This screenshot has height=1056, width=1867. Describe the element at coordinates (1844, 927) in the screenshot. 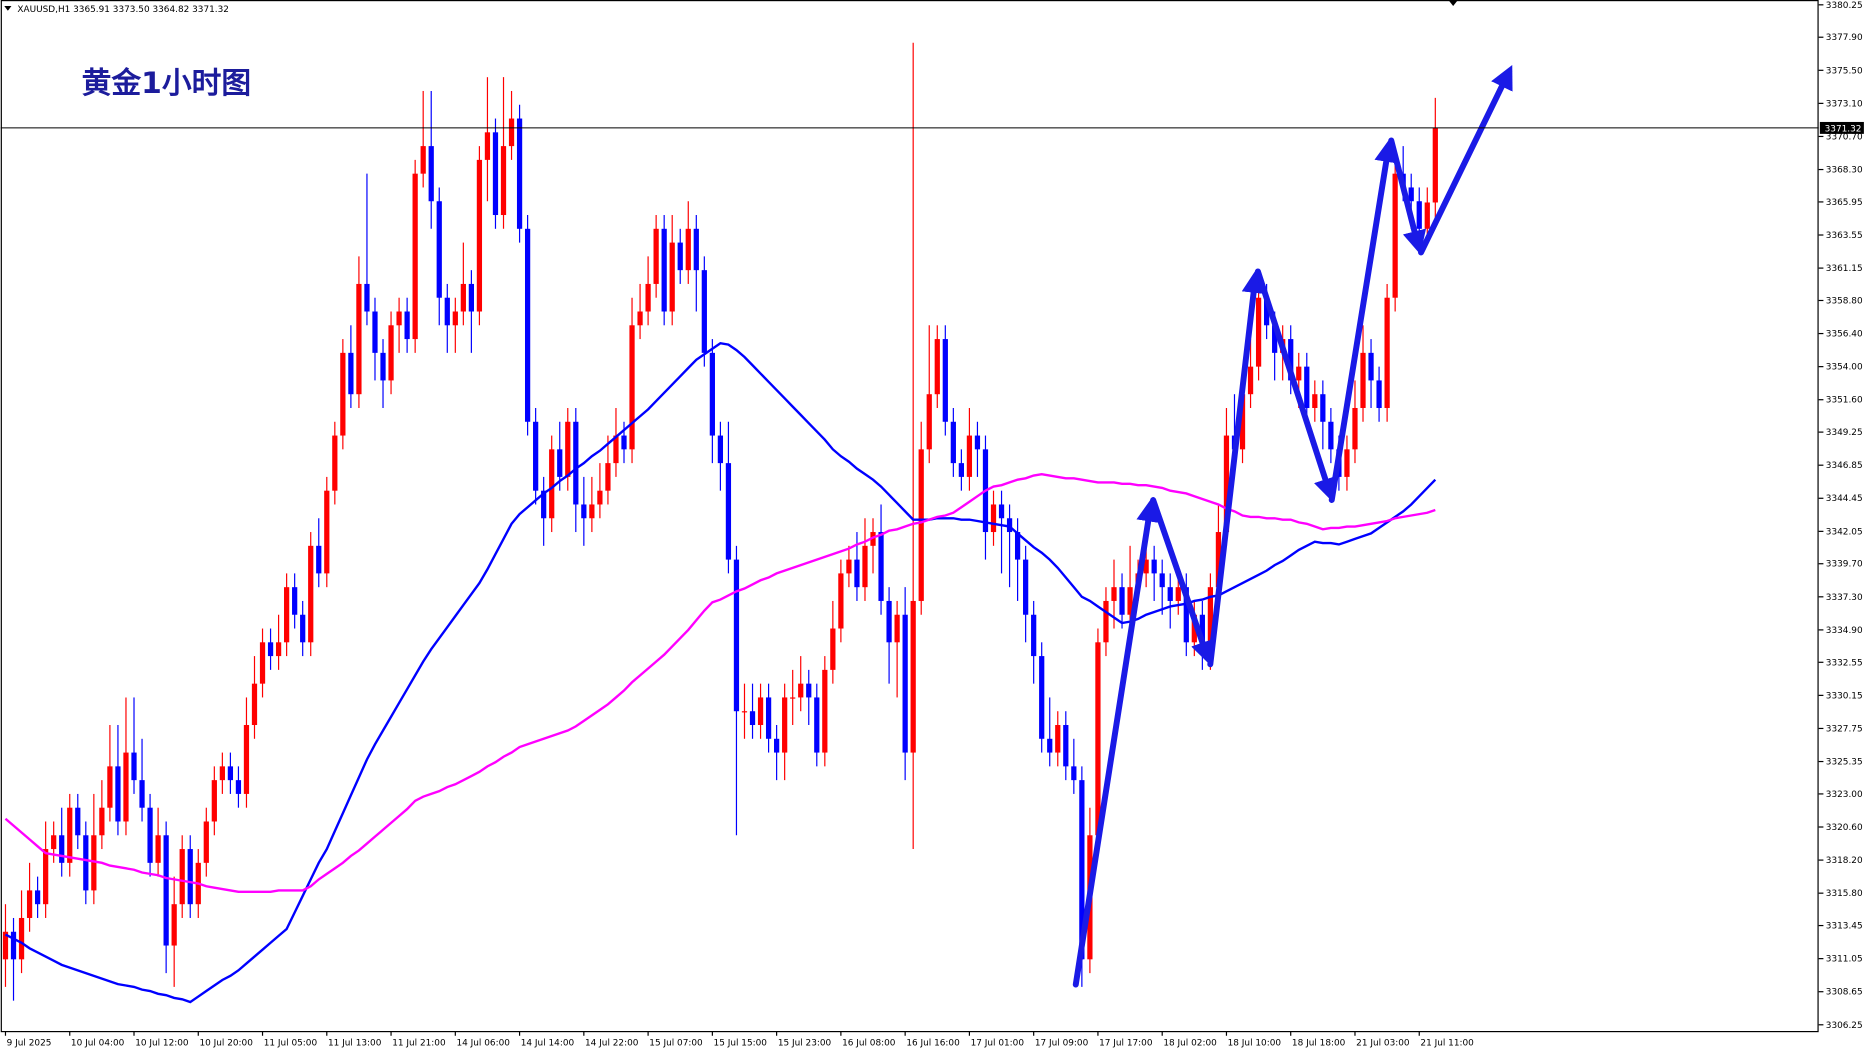

I see `y-tick-label: 3313.45` at that location.